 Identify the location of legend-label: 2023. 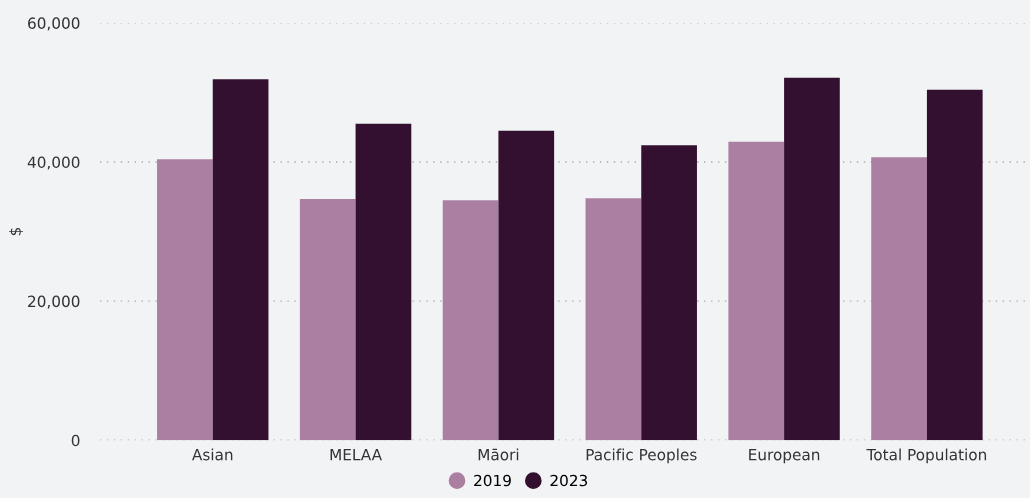
(569, 480).